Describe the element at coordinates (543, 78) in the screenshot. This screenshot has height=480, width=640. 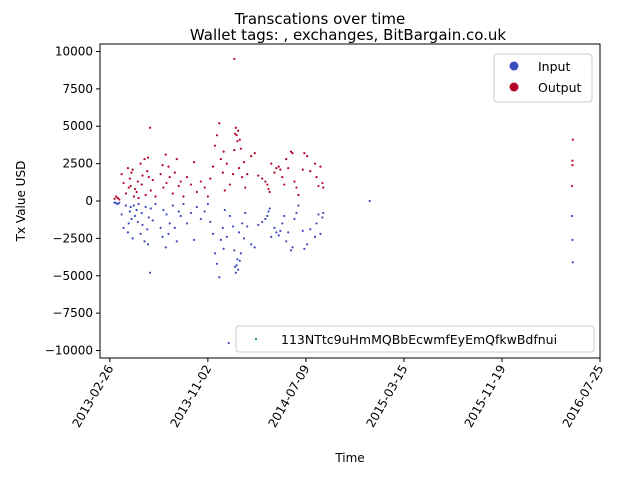
I see `legend-top: Input Output` at that location.